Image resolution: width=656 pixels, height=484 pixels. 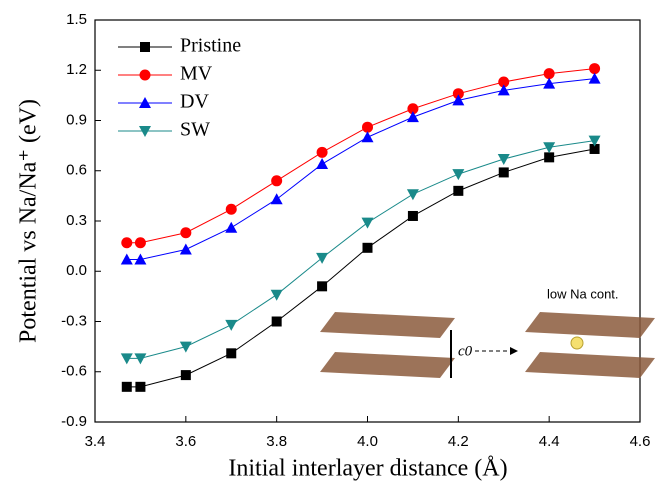 I want to click on y-tick-label: -0.9, so click(x=74, y=421).